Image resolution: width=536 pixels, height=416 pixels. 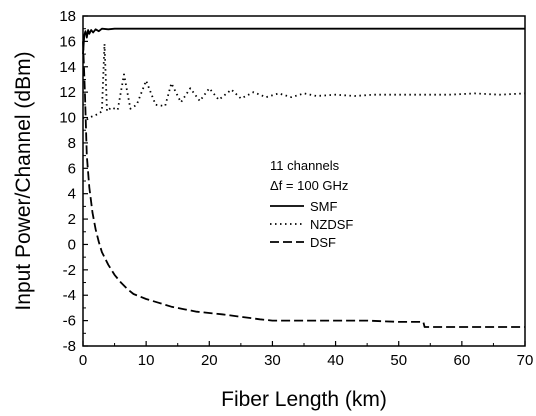 What do you see at coordinates (209, 360) in the screenshot?
I see `x-tick-label: 20` at bounding box center [209, 360].